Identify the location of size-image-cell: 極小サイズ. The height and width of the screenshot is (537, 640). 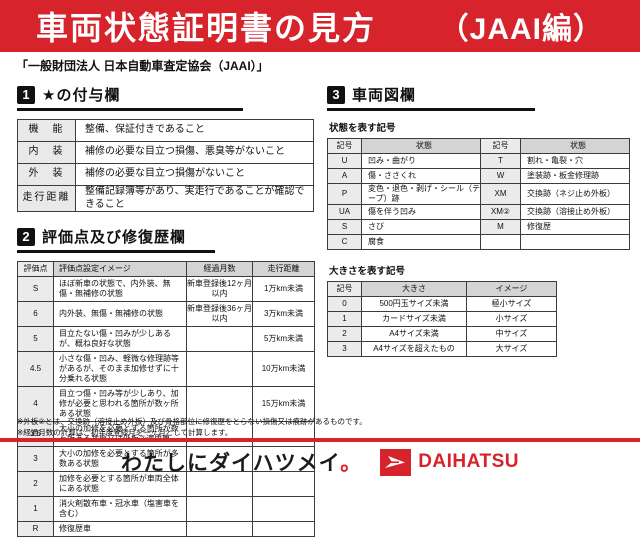
(511, 304).